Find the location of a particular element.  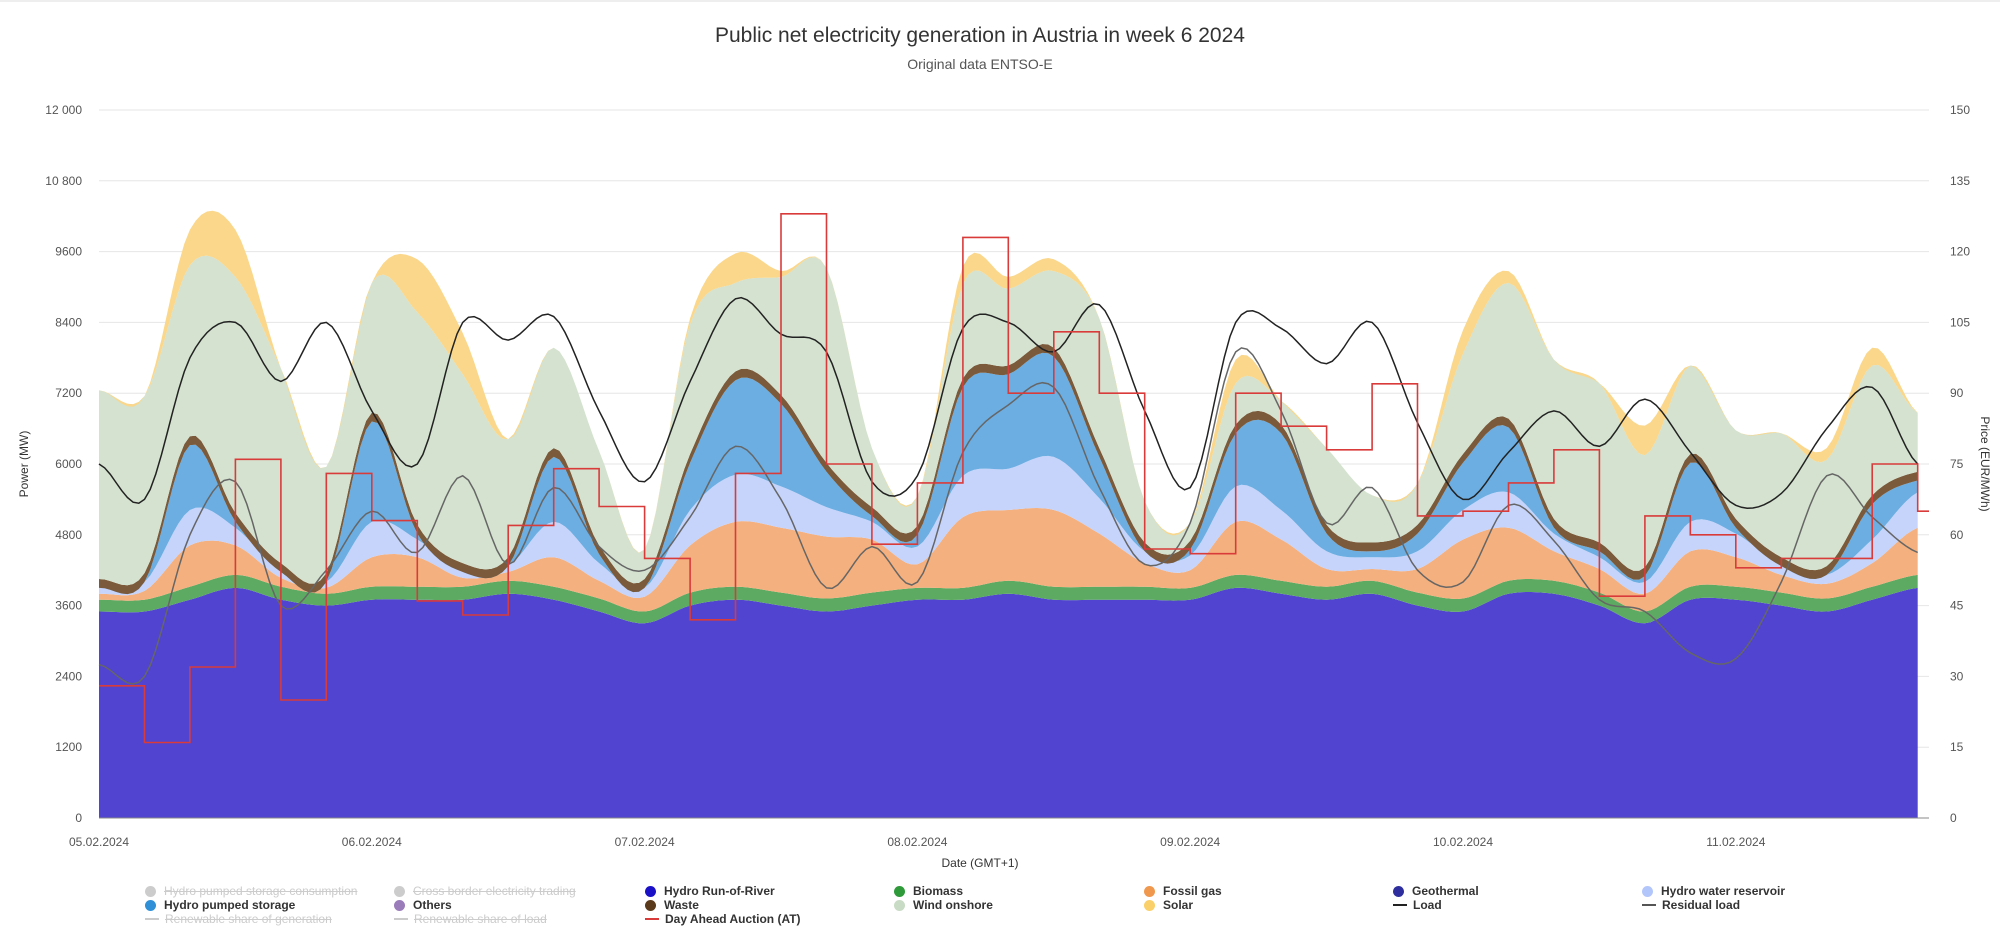

y2-tick-label: 0 is located at coordinates (1953, 818).